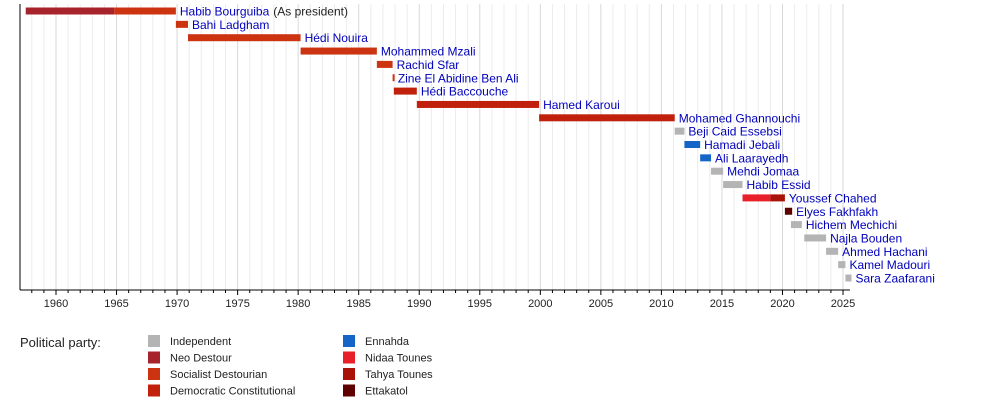  Describe the element at coordinates (866, 238) in the screenshot. I see `pm-name-label: Najla Bouden` at that location.